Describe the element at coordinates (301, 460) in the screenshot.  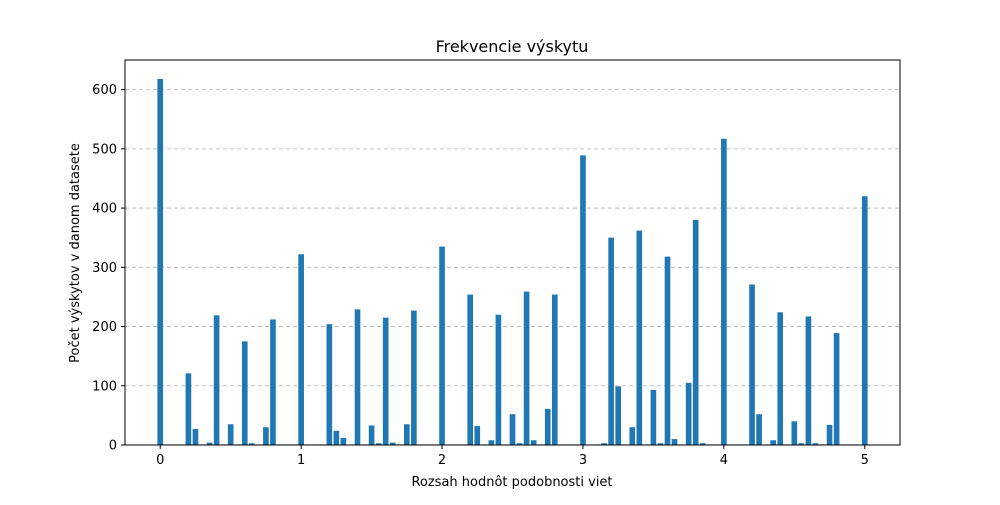
I see `x-tick-label: 1` at that location.